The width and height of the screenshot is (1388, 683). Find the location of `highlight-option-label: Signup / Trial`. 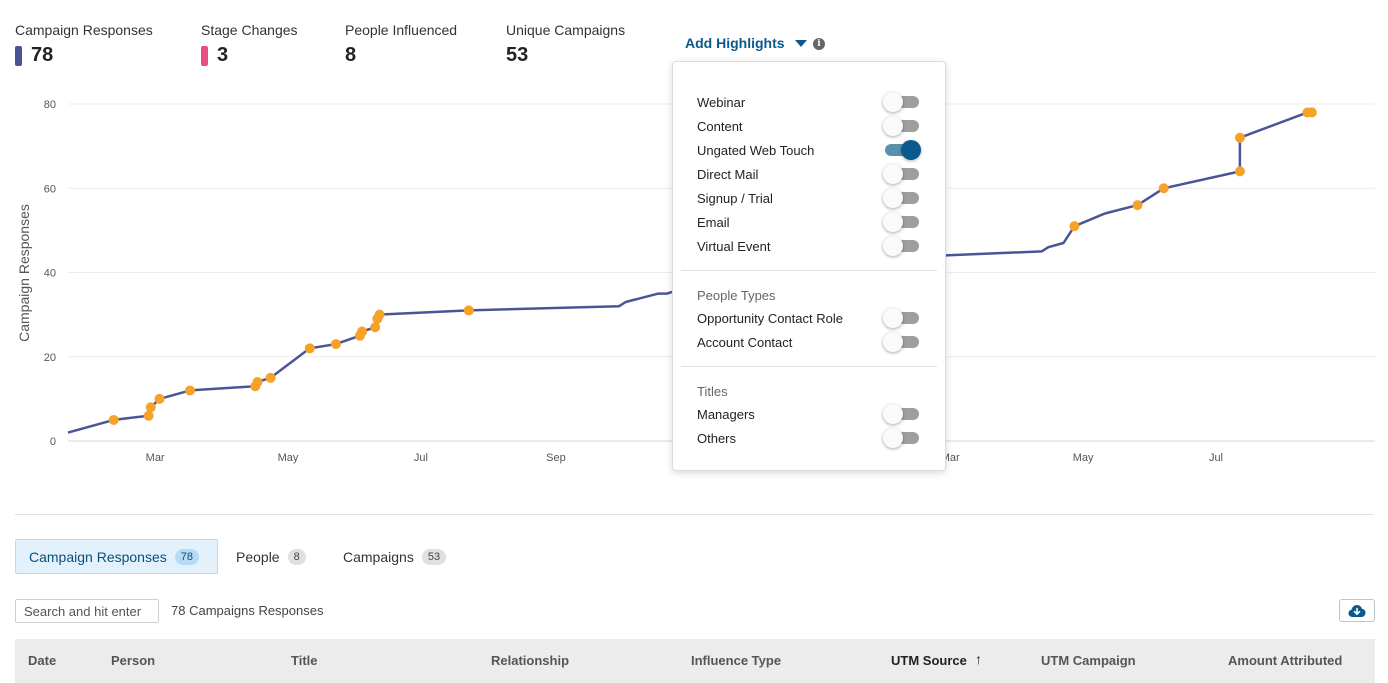

highlight-option-label: Signup / Trial is located at coordinates (735, 198).